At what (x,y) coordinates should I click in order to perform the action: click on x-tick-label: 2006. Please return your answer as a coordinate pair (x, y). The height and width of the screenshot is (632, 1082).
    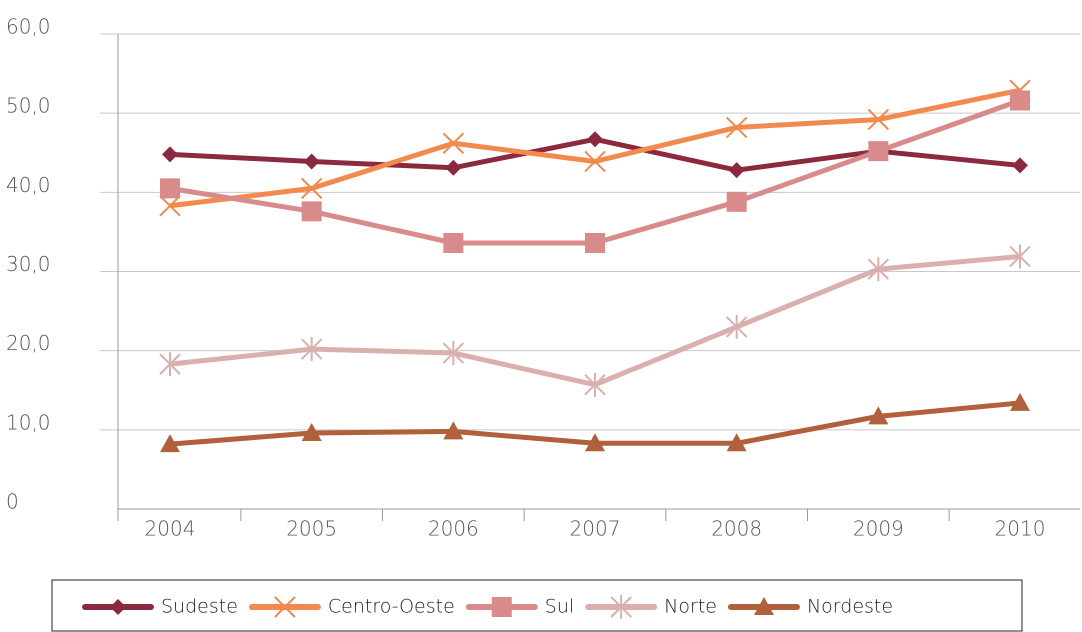
    Looking at the image, I should click on (453, 529).